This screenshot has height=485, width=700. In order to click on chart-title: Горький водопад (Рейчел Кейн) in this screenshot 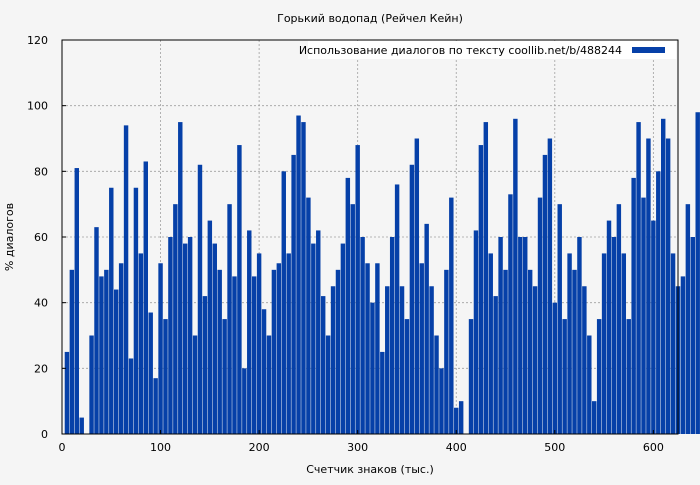, I will do `click(370, 18)`.